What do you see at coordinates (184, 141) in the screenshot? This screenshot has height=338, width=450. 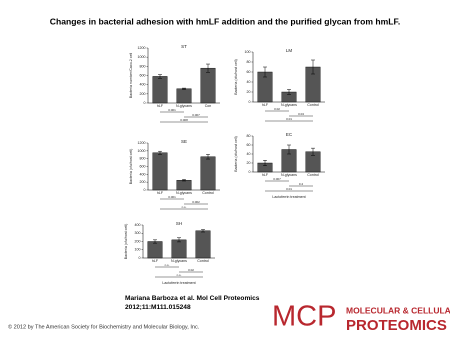 I see `panel-title: SE` at bounding box center [184, 141].